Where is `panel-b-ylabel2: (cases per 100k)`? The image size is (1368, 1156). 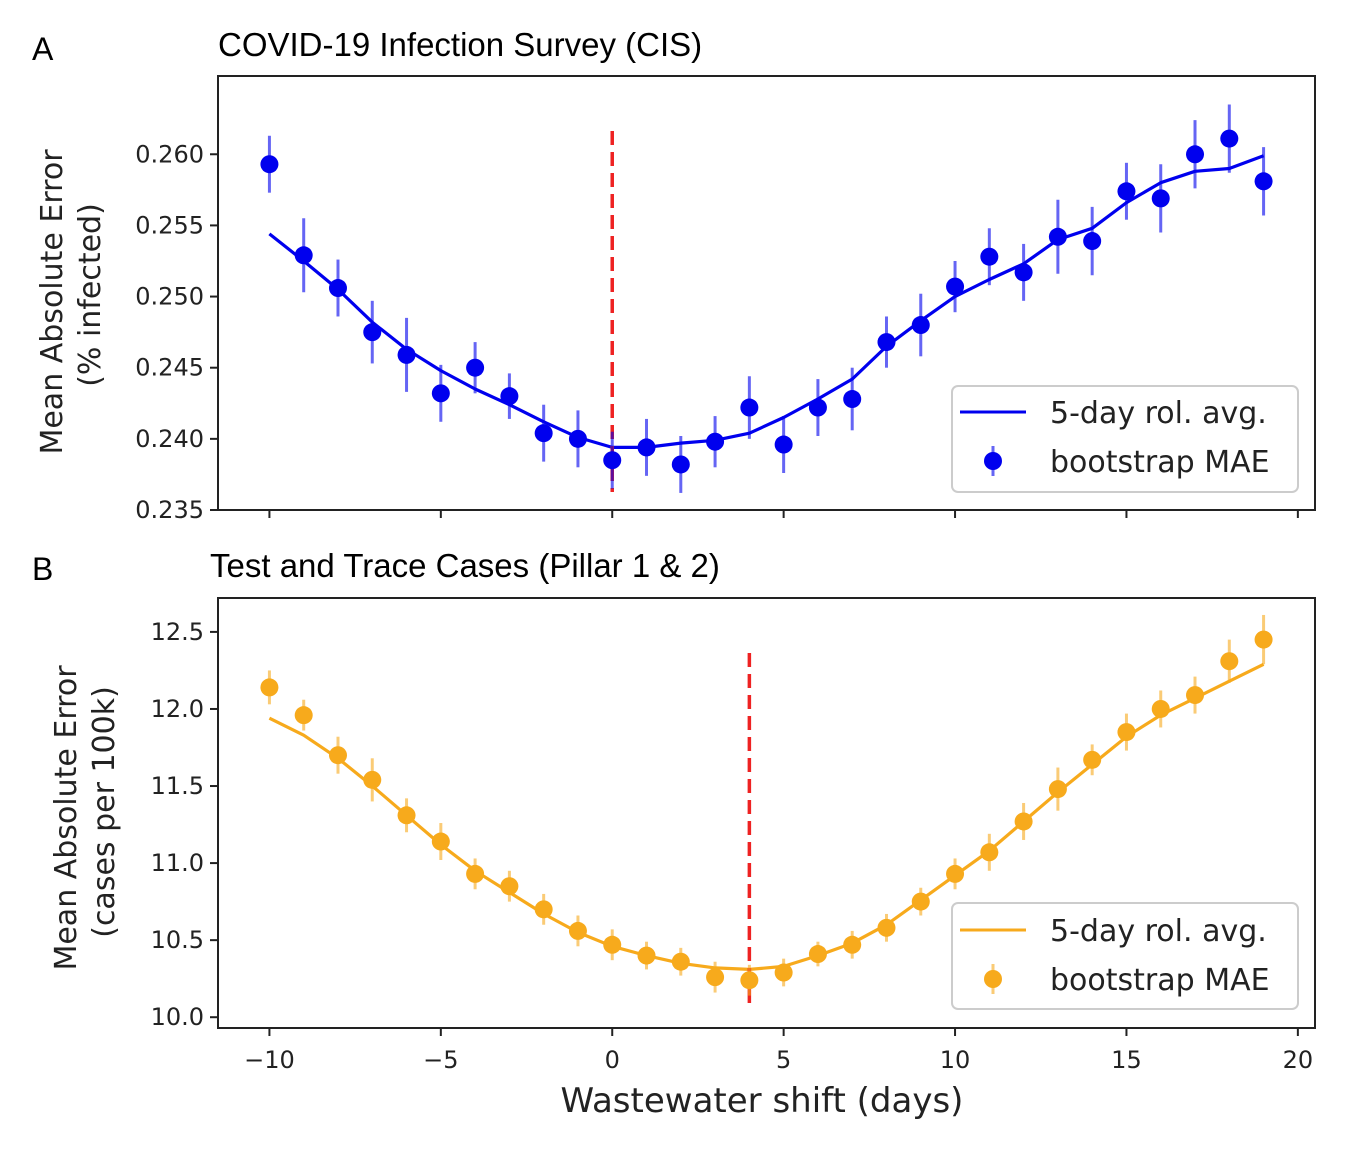 panel-b-ylabel2: (cases per 100k) is located at coordinates (104, 812).